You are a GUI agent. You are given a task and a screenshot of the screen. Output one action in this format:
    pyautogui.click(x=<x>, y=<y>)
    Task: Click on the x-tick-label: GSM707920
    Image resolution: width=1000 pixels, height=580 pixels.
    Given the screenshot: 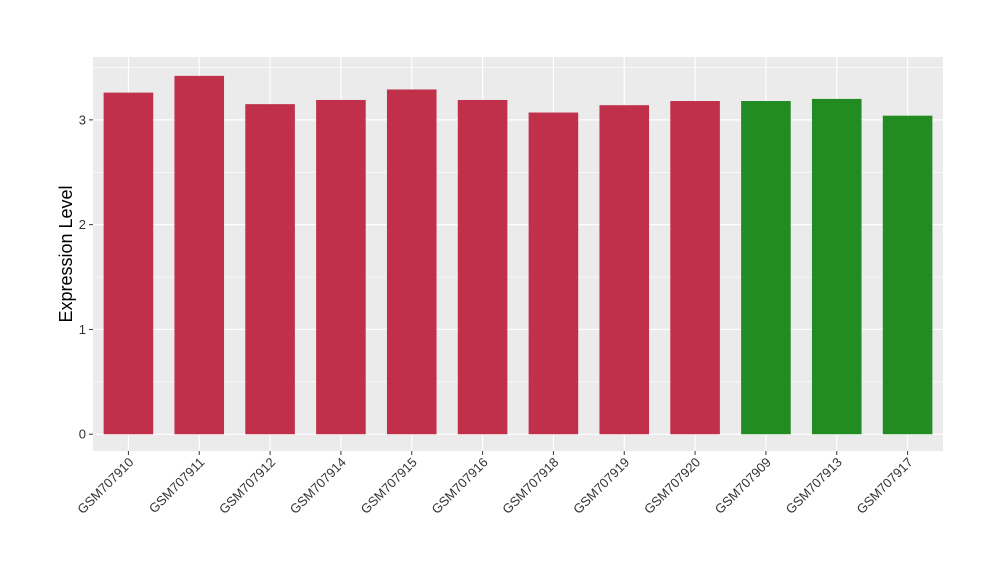 What is the action you would take?
    pyautogui.click(x=672, y=486)
    